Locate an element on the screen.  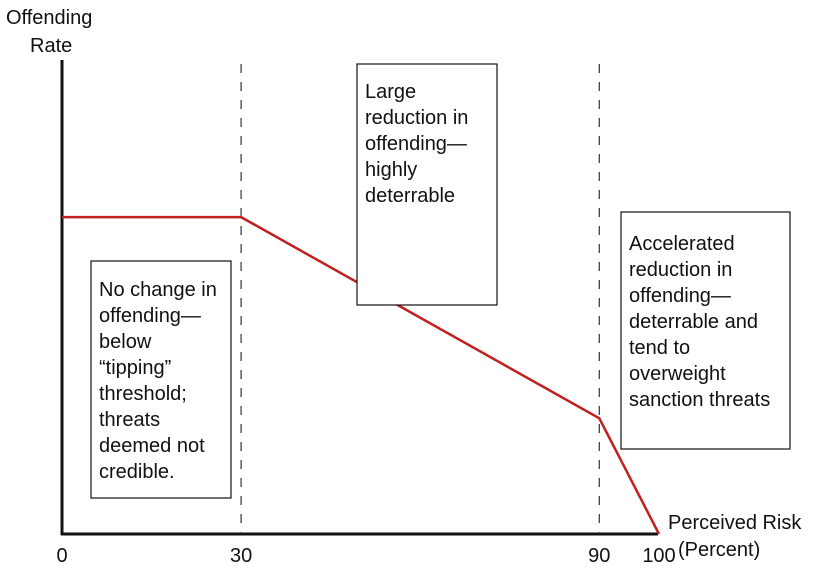
annotation-large-reduction-box is located at coordinates (427, 184).